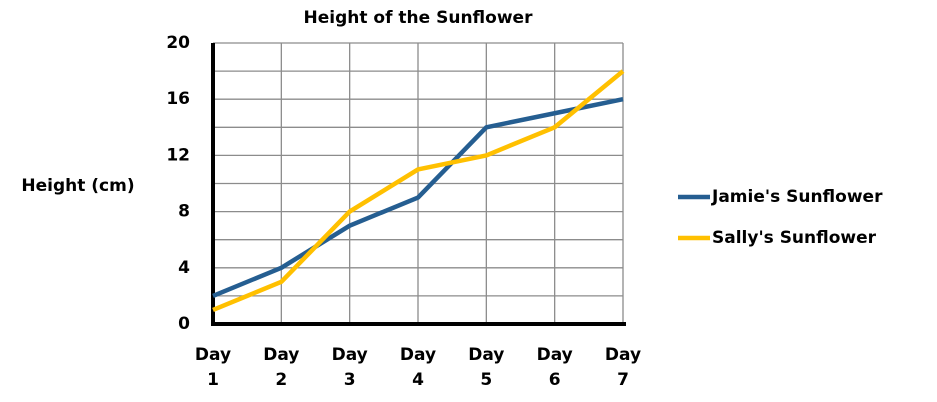 The height and width of the screenshot is (402, 937). I want to click on legend-label: Jamie's Sunflower, so click(797, 197).